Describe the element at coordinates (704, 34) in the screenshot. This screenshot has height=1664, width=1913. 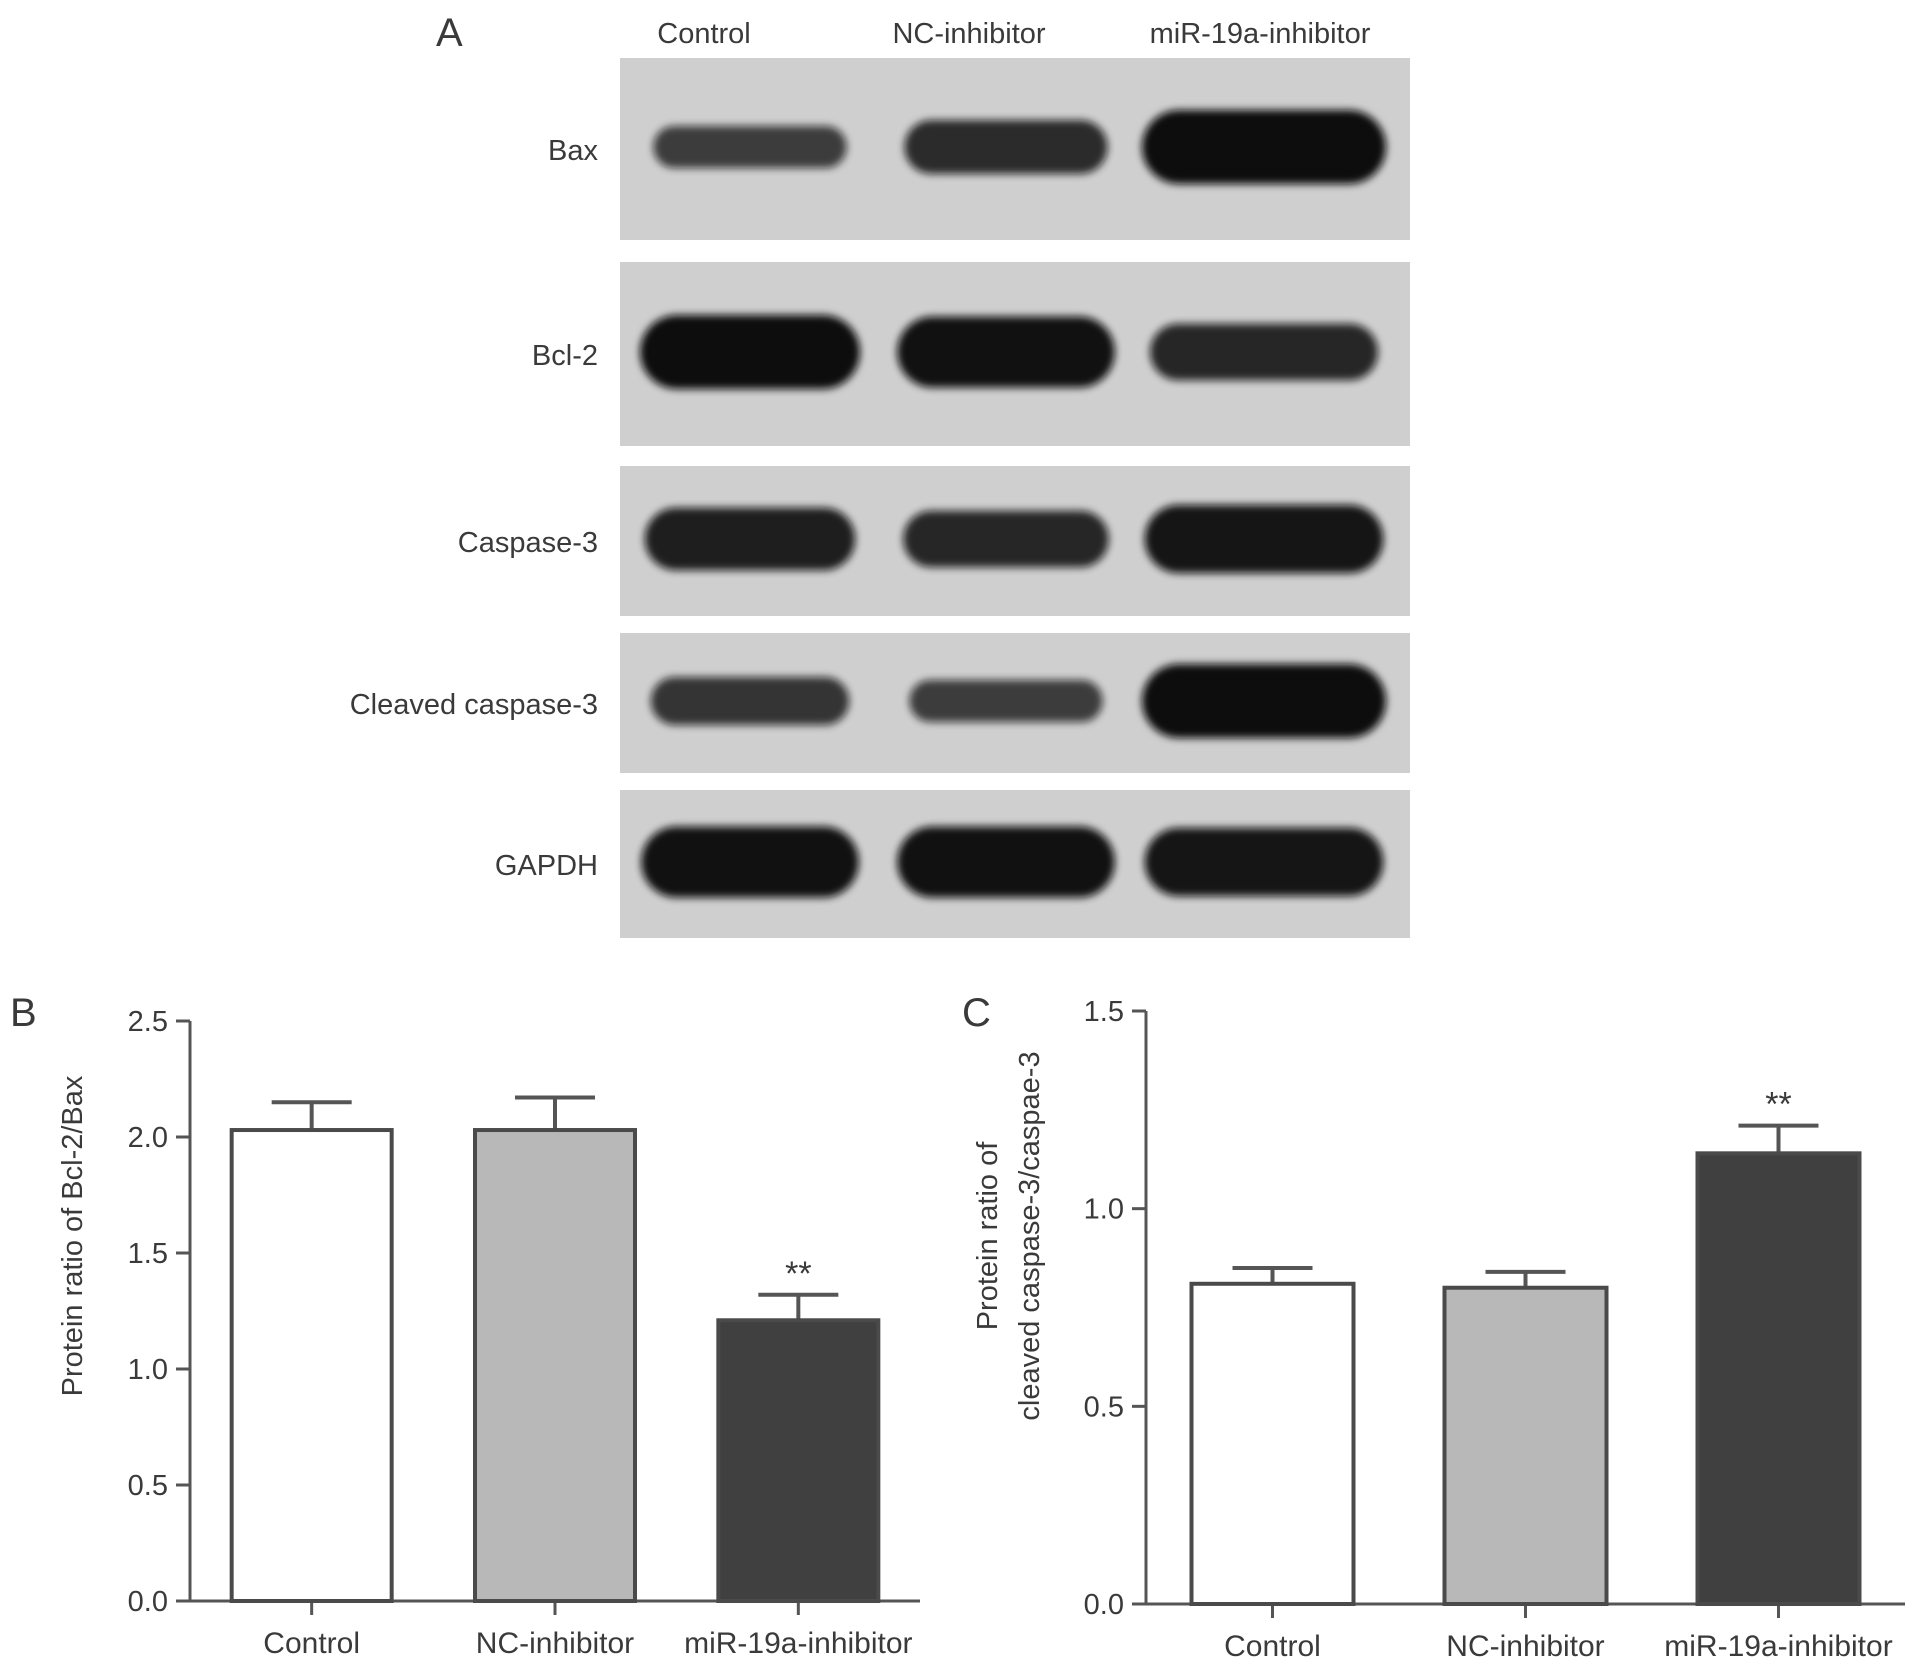
I see `lane-label-control: Control` at that location.